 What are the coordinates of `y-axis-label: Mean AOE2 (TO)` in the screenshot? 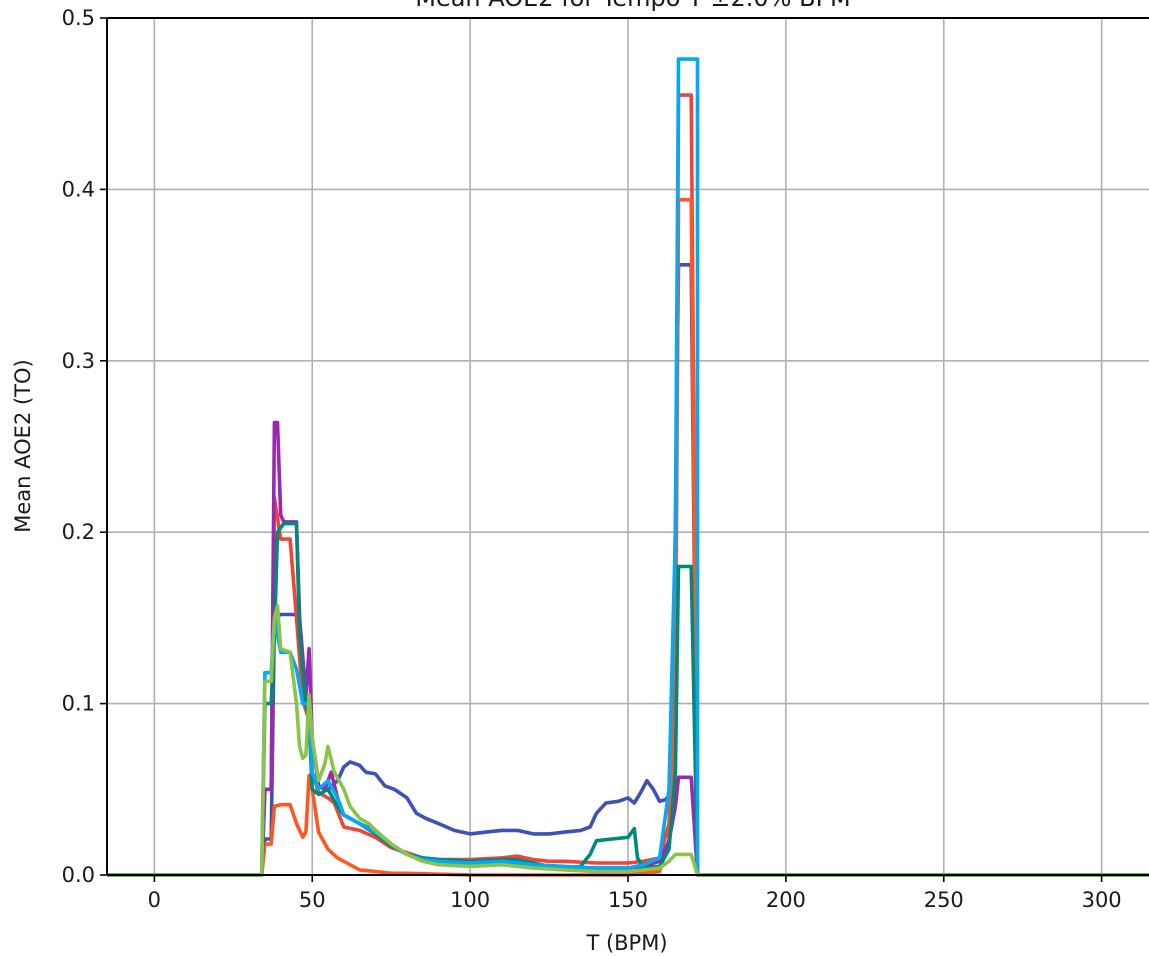 It's located at (23, 445).